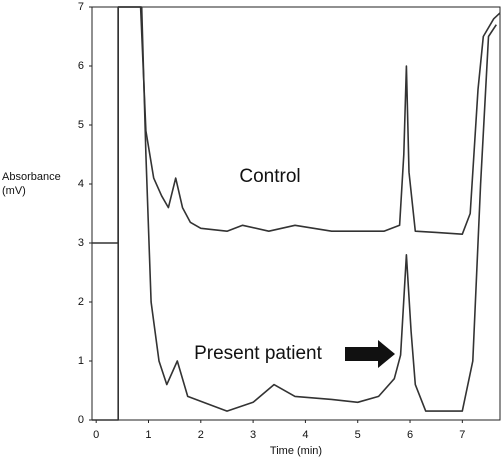 The image size is (502, 463). Describe the element at coordinates (258, 353) in the screenshot. I see `annotation: Present patient` at that location.